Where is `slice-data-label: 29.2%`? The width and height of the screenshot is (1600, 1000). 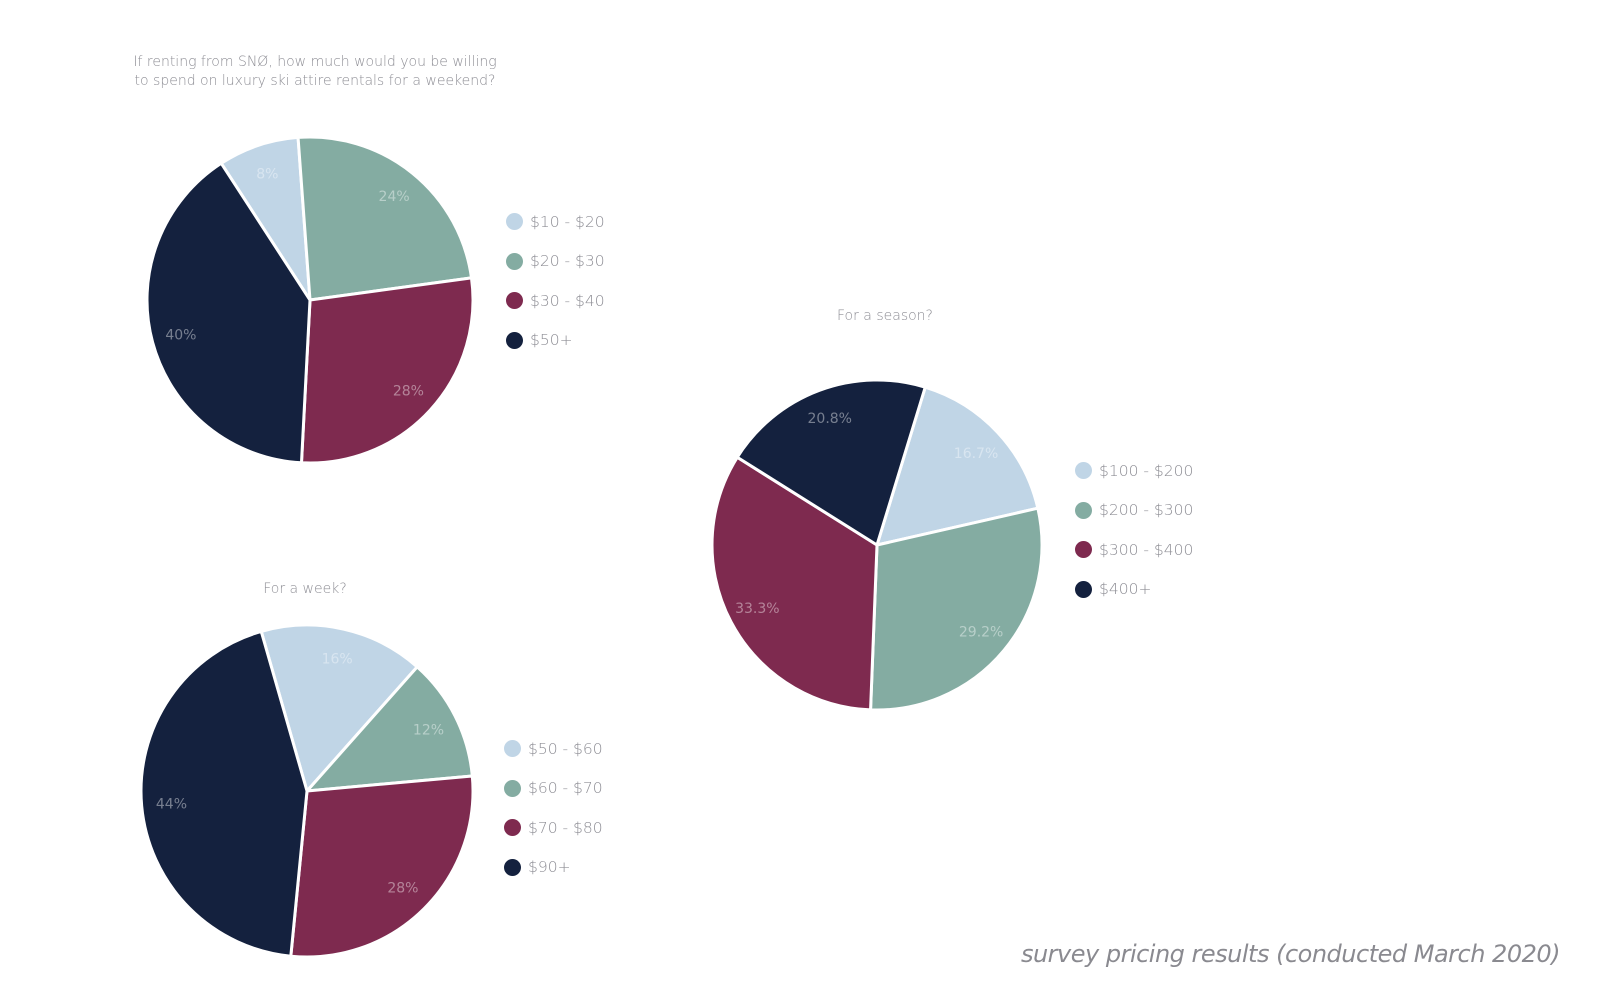 slice-data-label: 29.2% is located at coordinates (981, 632).